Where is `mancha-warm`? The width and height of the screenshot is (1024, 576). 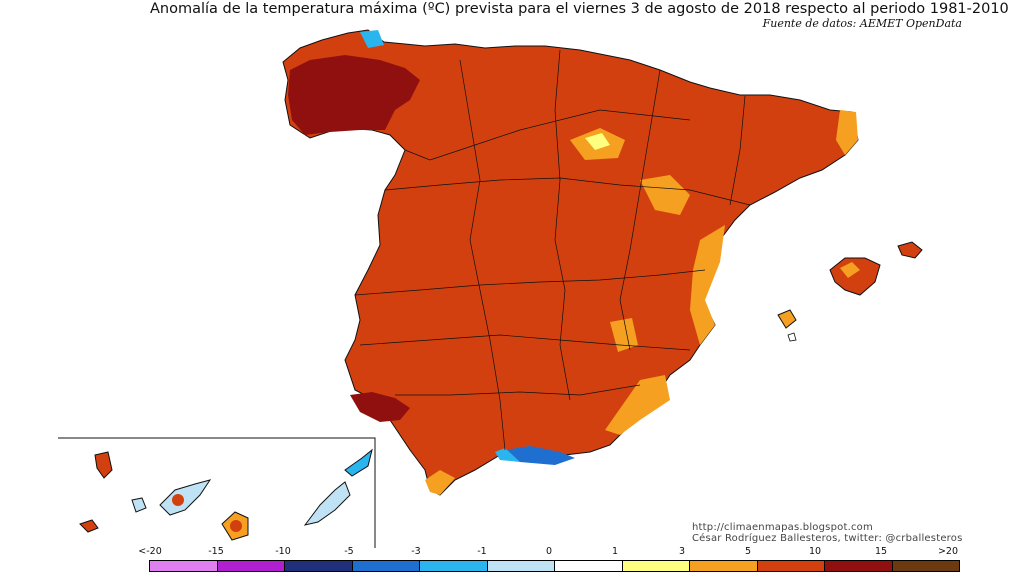 mancha-warm is located at coordinates (624, 335).